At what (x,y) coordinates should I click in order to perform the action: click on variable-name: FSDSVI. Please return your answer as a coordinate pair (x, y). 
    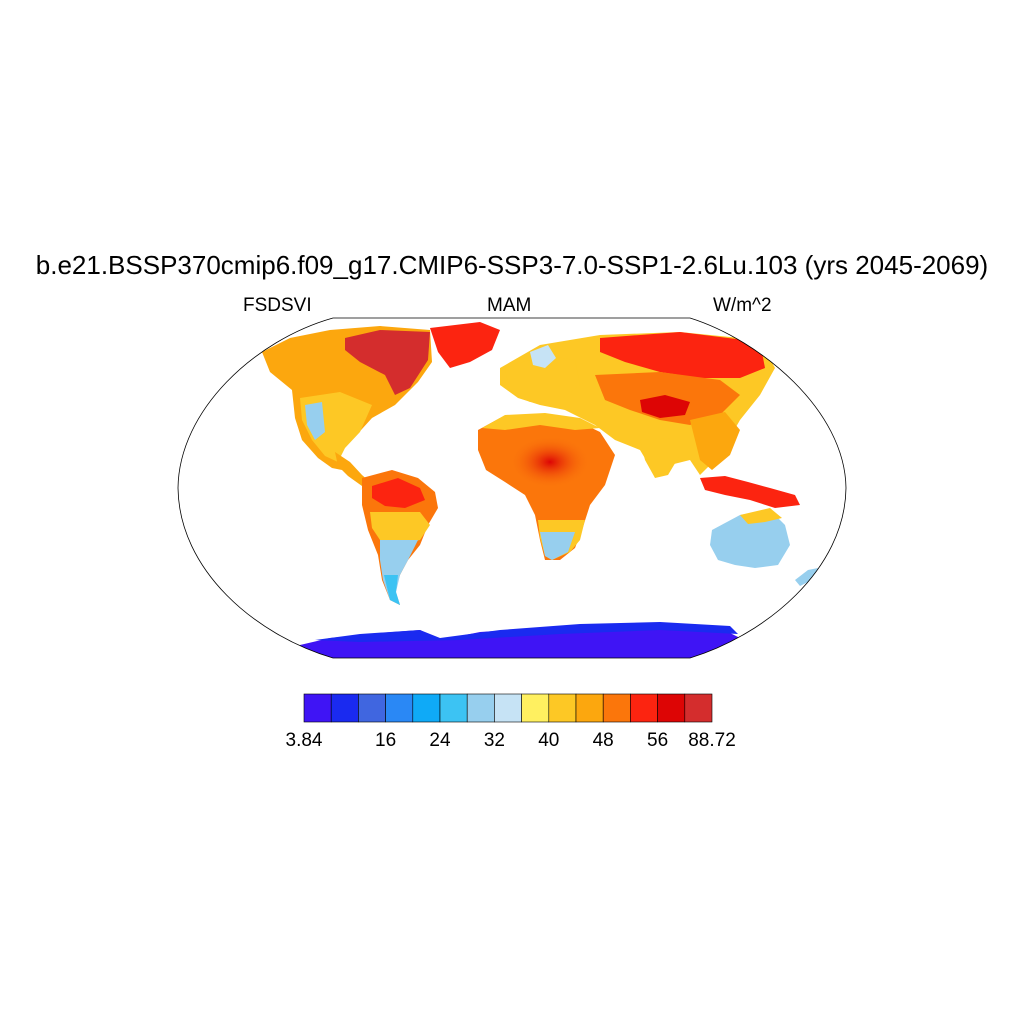
    Looking at the image, I should click on (277, 305).